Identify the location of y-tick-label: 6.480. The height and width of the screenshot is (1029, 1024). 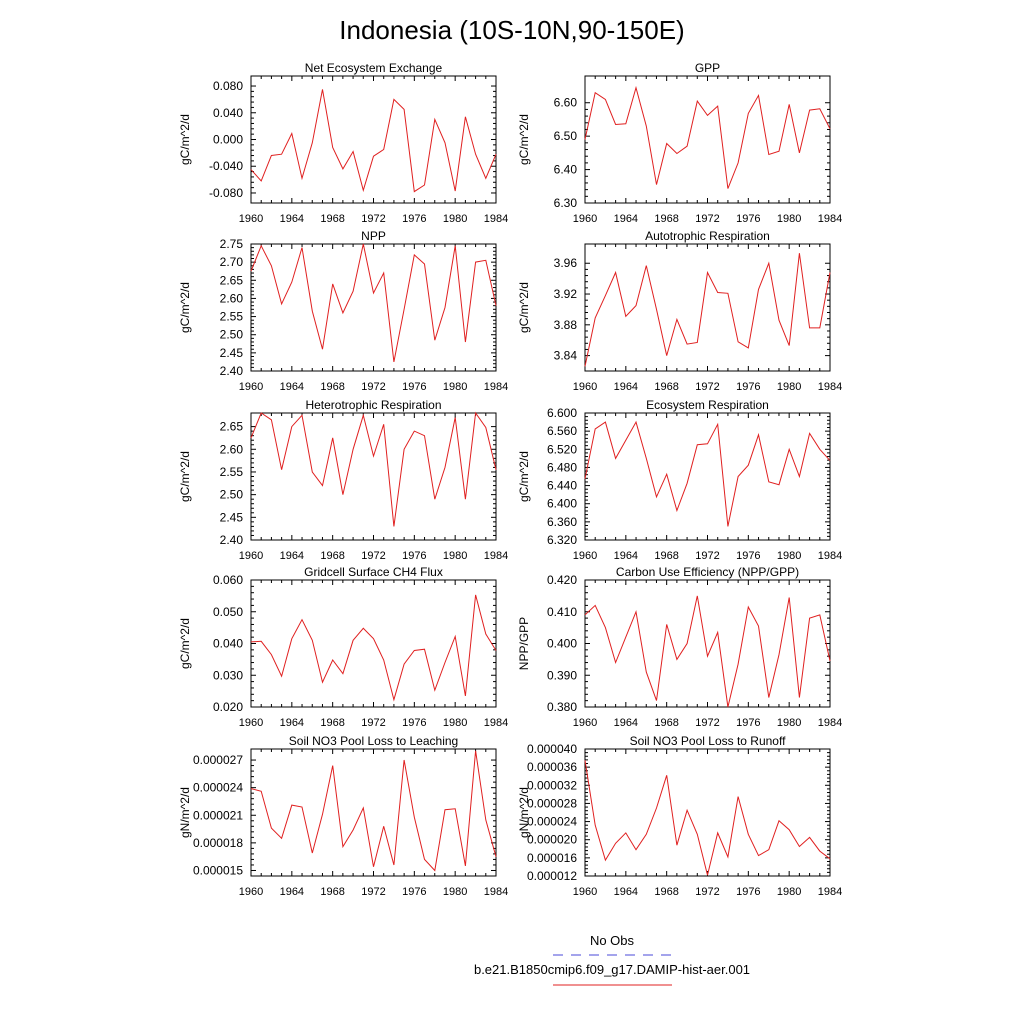
(562, 467).